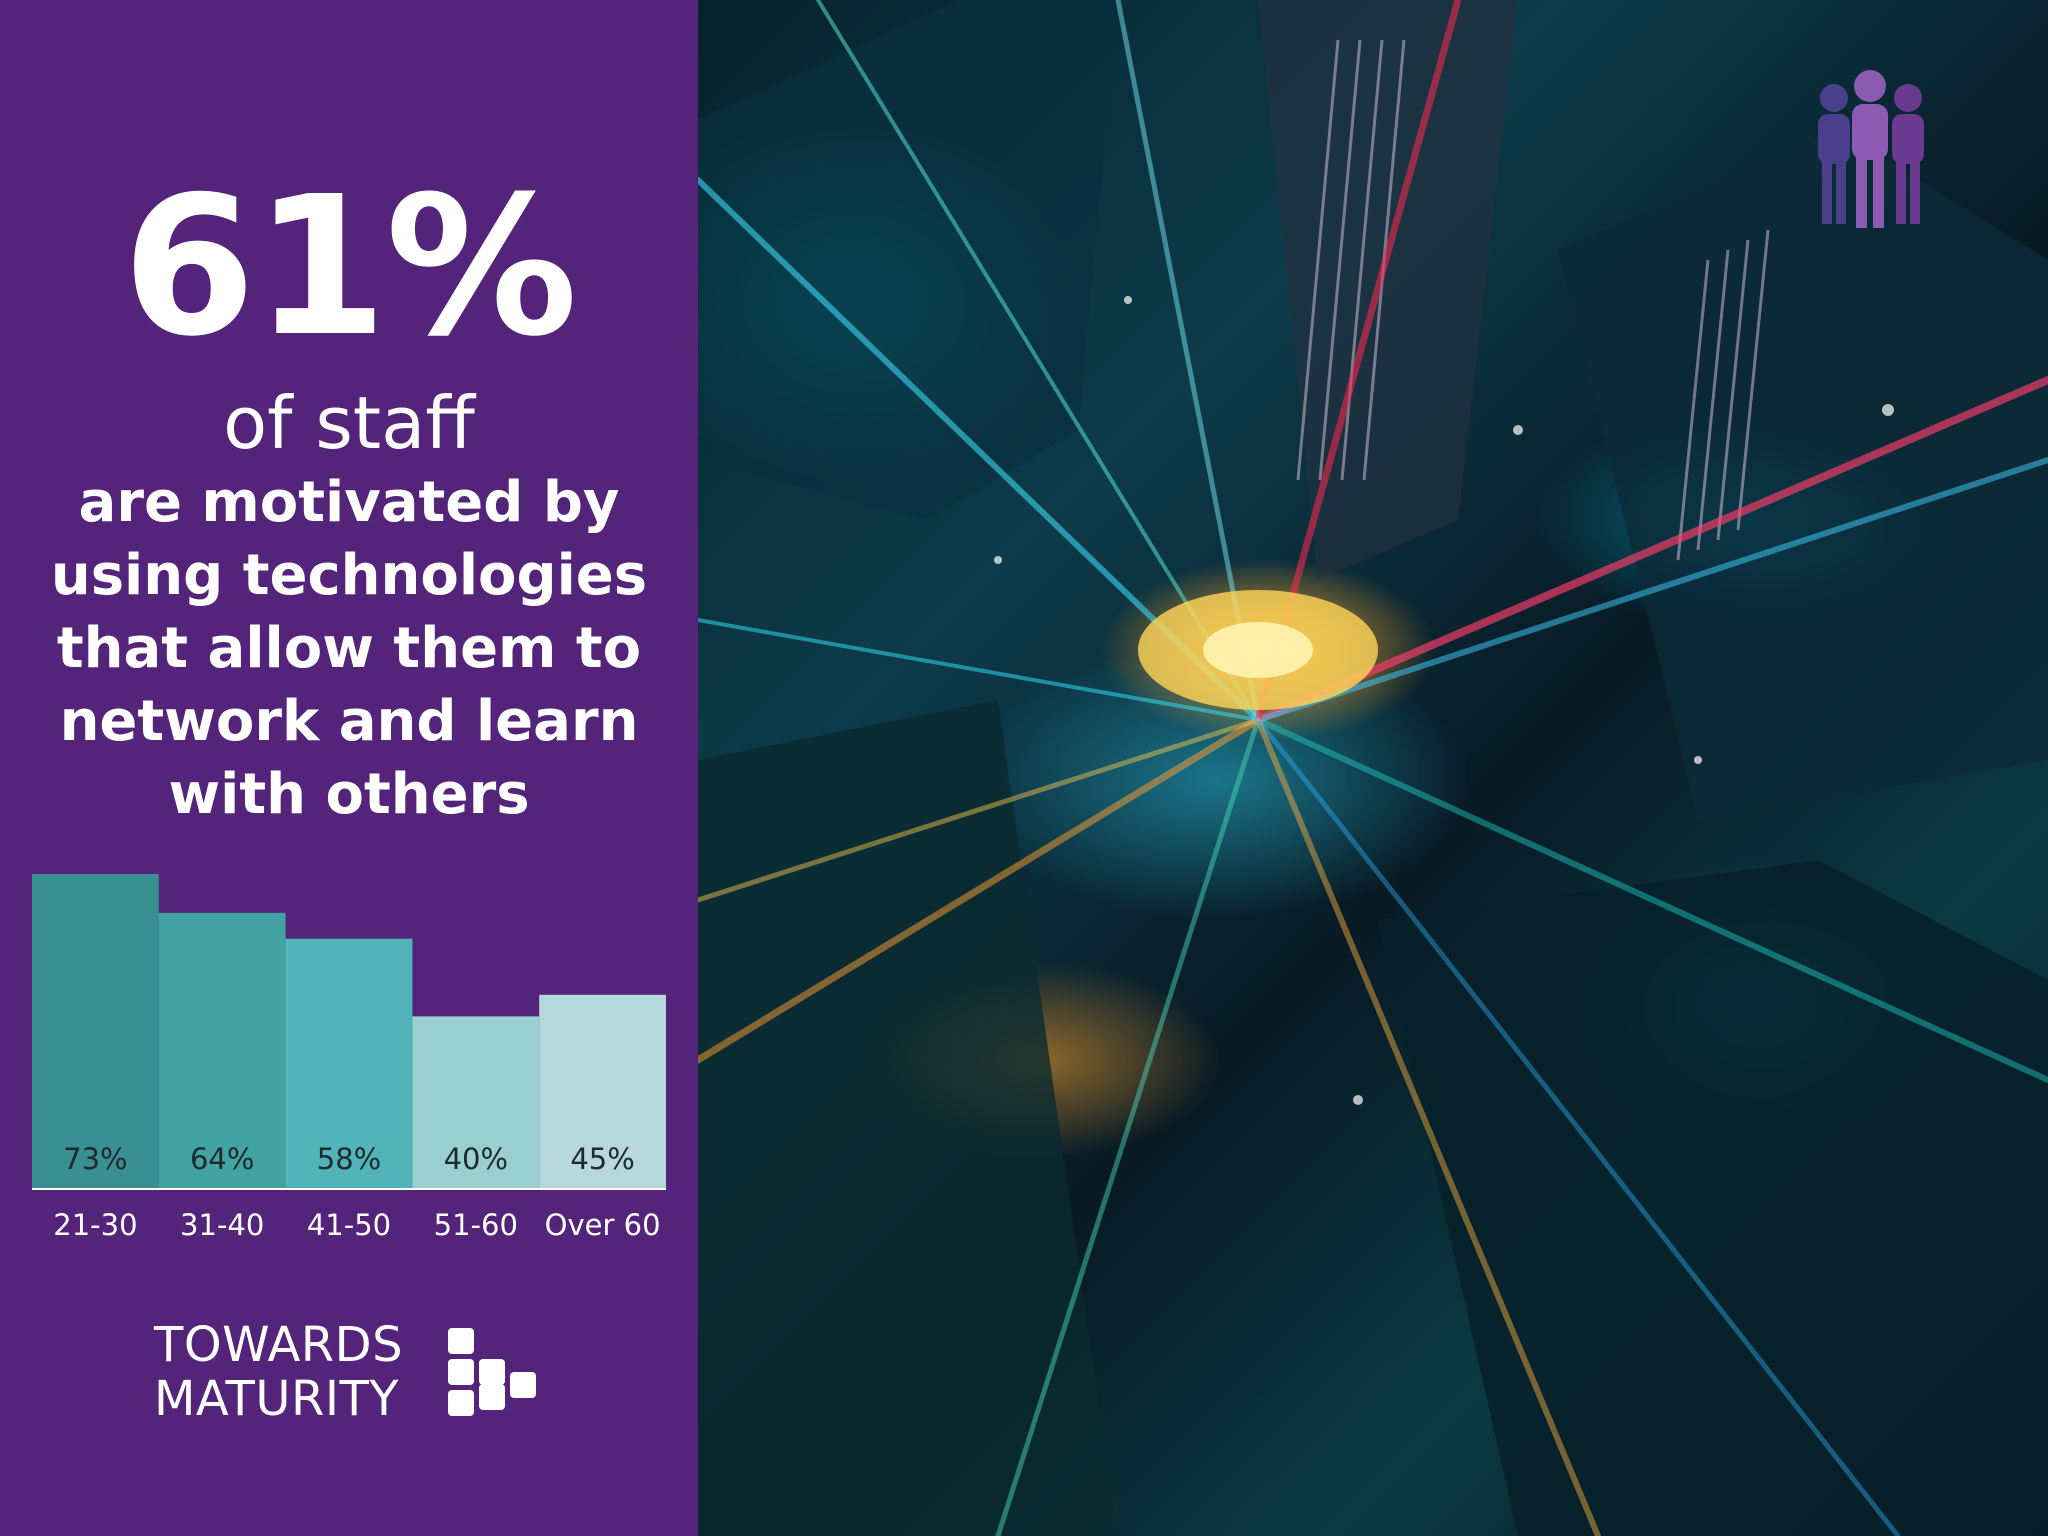  What do you see at coordinates (279, 1345) in the screenshot?
I see `logo-line: TOWARDS` at bounding box center [279, 1345].